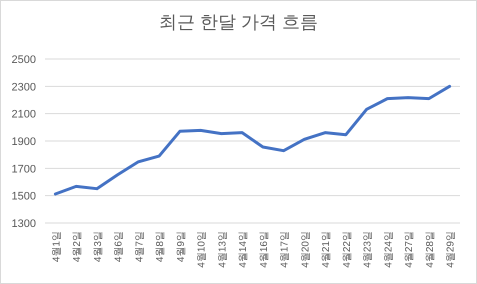 This screenshot has height=284, width=477. I want to click on x-tick-label: 4월14일, so click(244, 249).